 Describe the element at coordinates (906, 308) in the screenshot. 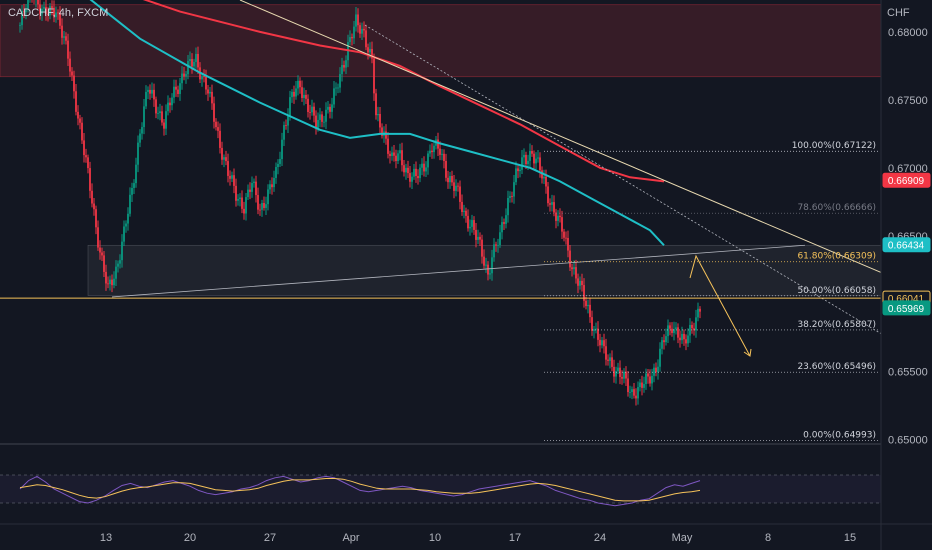

I see `last-price-badge` at that location.